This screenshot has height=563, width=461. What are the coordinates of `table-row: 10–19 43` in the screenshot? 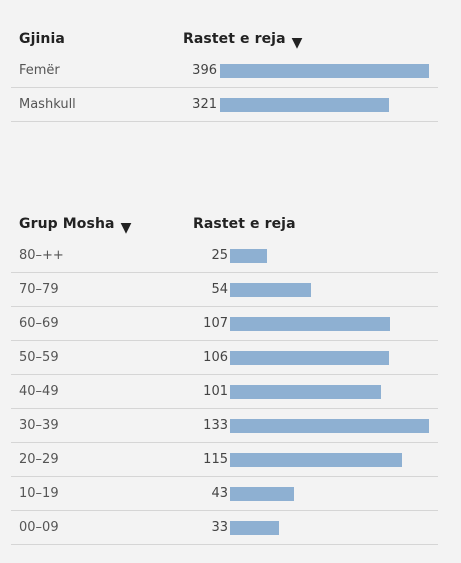 It's located at (224, 494).